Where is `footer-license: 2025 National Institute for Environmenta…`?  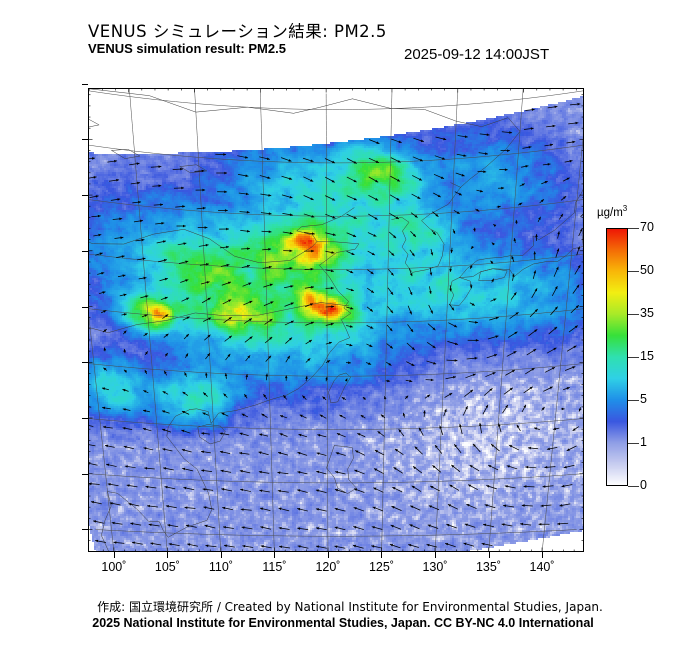 footer-license: 2025 National Institute for Environmenta… is located at coordinates (350, 623).